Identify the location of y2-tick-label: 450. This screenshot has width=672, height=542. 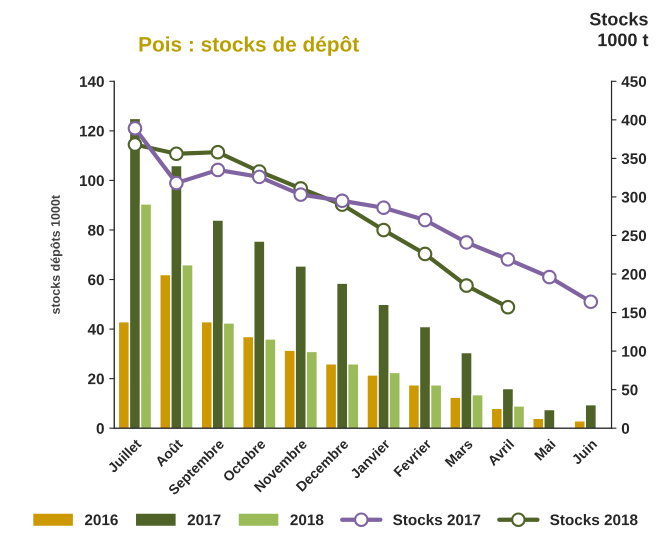
(633, 81).